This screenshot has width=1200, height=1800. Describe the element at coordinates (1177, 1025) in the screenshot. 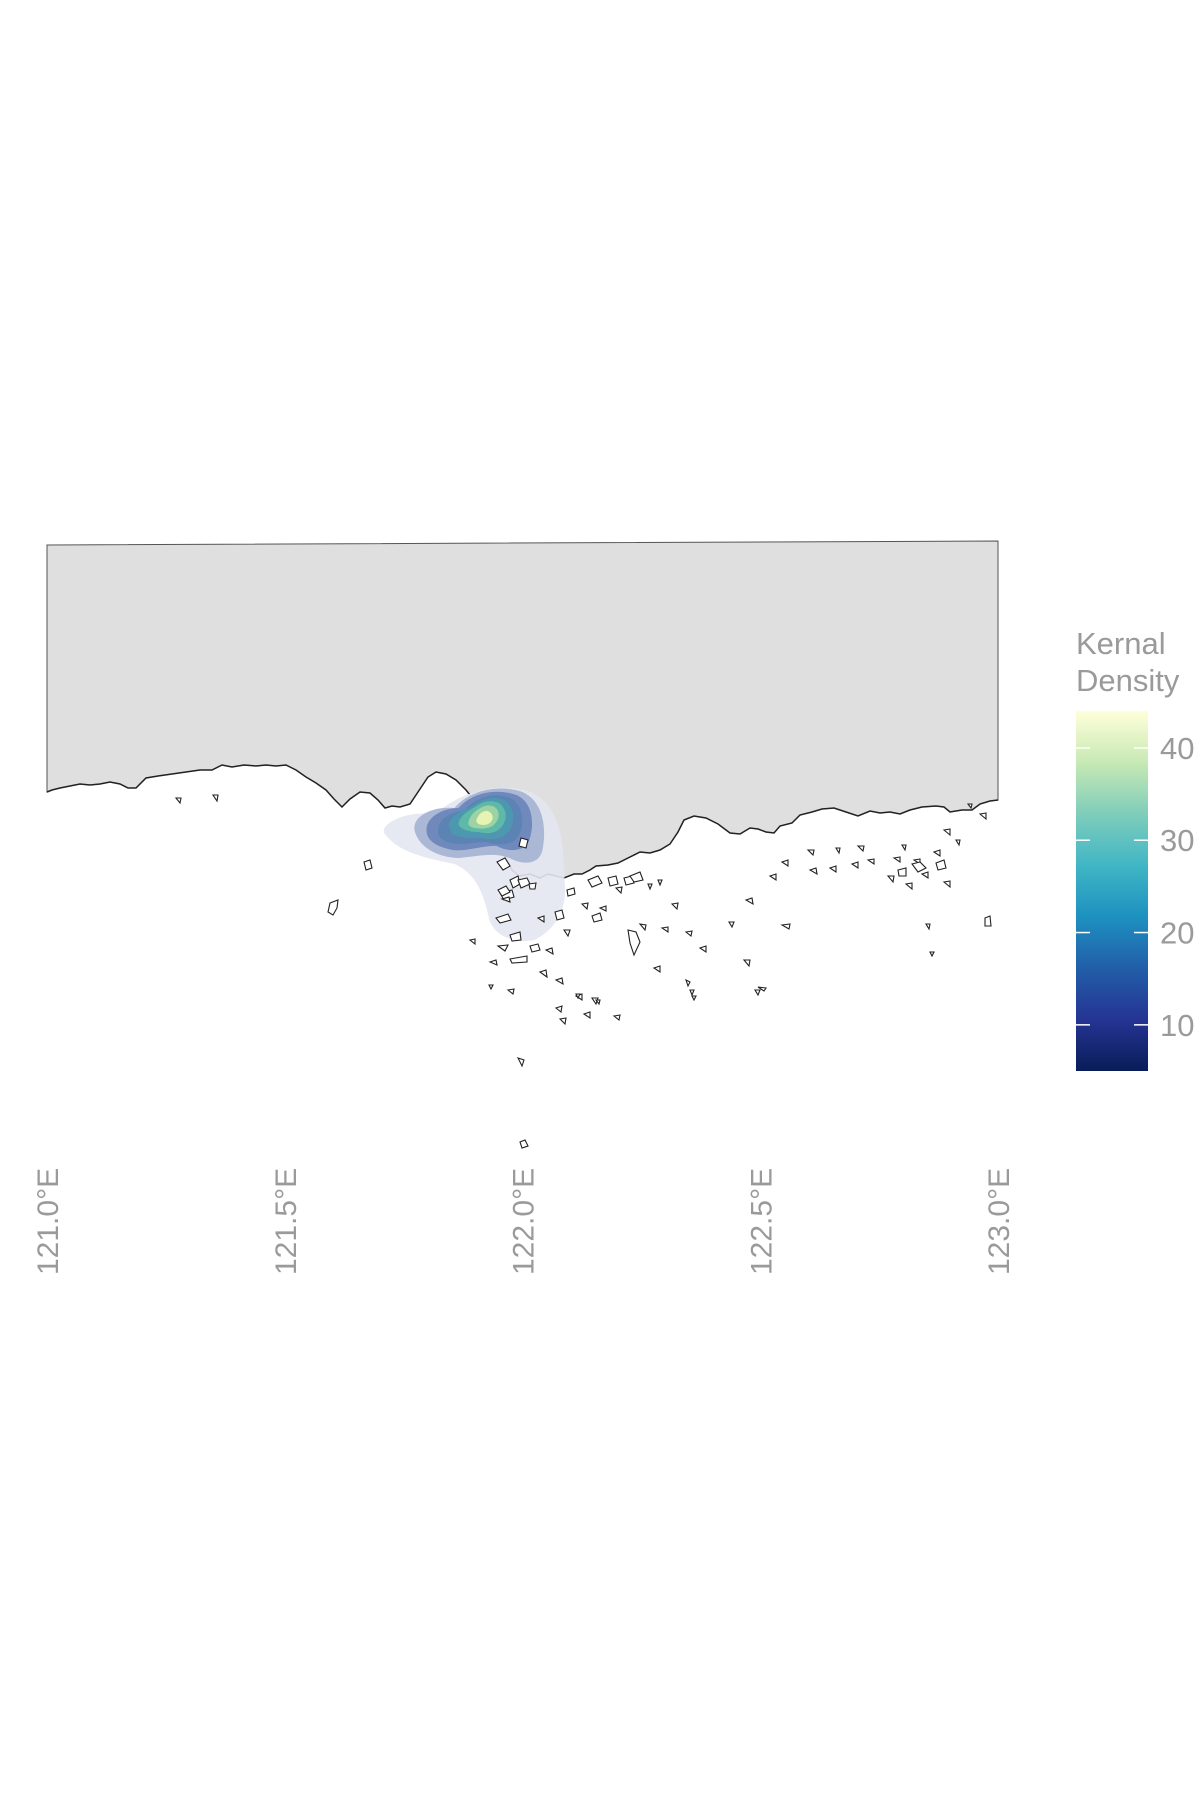

I see `legend-tick-label: 10` at that location.